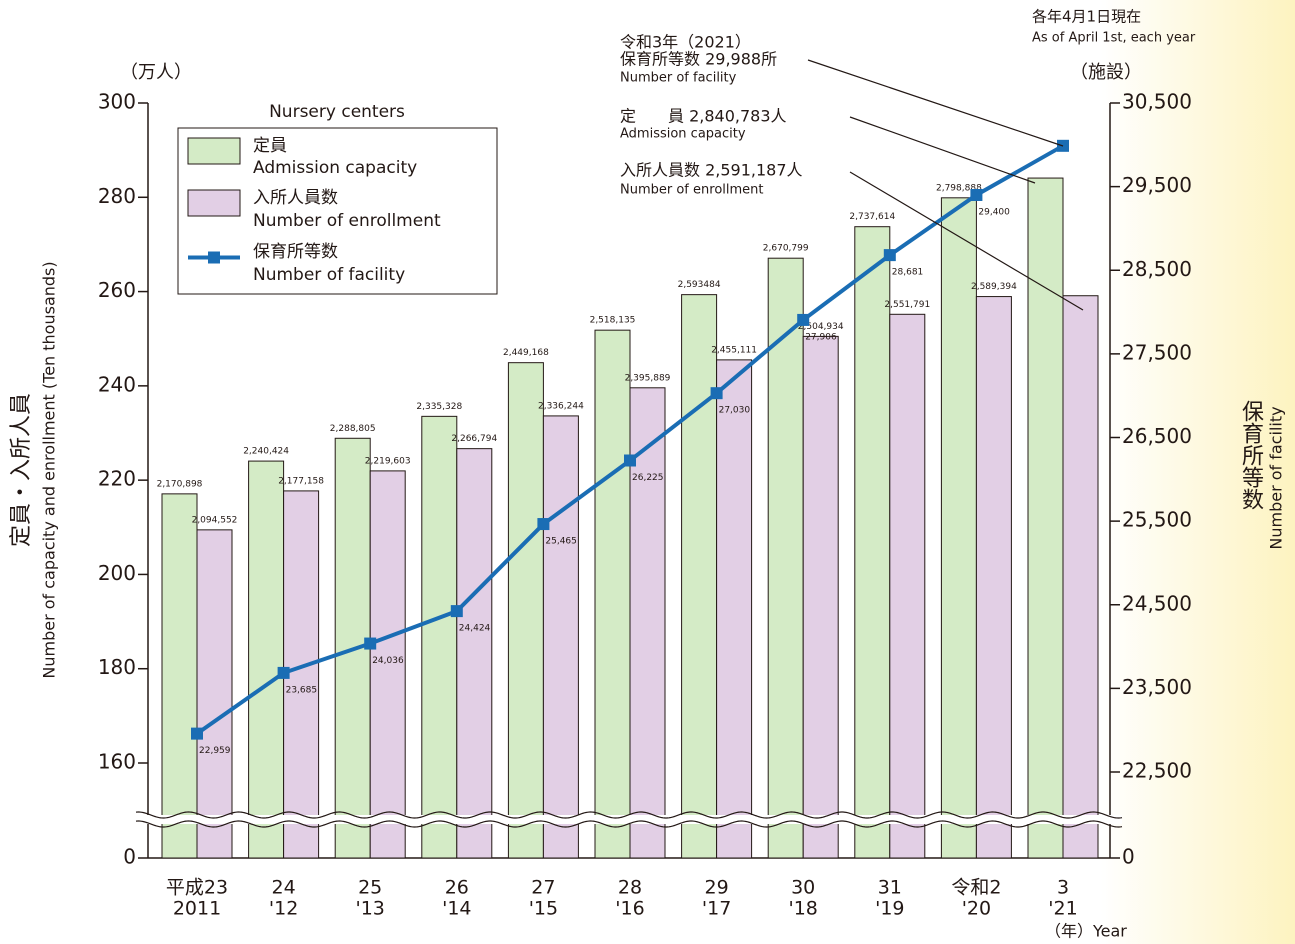 Image resolution: width=1295 pixels, height=944 pixels. What do you see at coordinates (717, 888) in the screenshot?
I see `x-tick-label: 29` at bounding box center [717, 888].